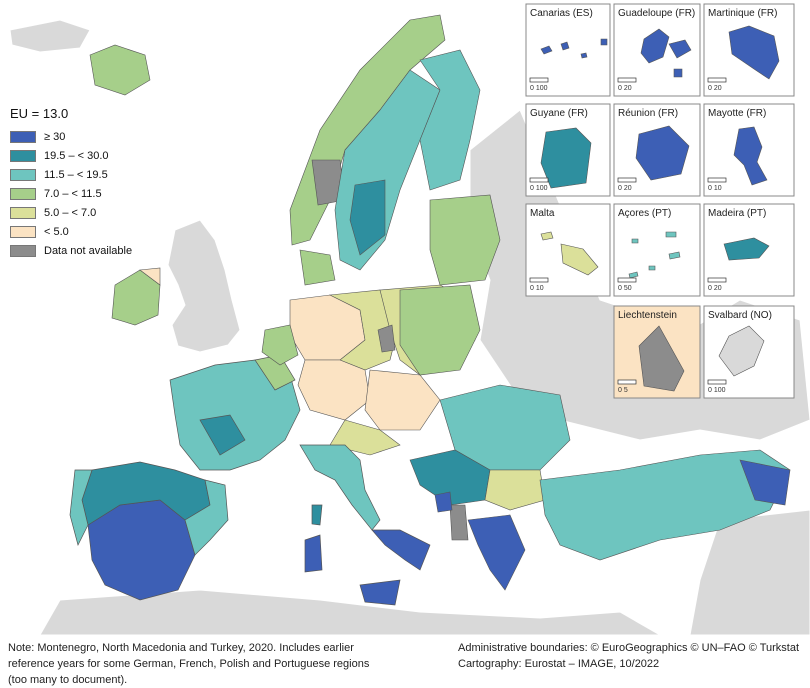 The width and height of the screenshot is (810, 688). I want to click on inset-1: Guadeloupe (FR) 0 20, so click(657, 50).